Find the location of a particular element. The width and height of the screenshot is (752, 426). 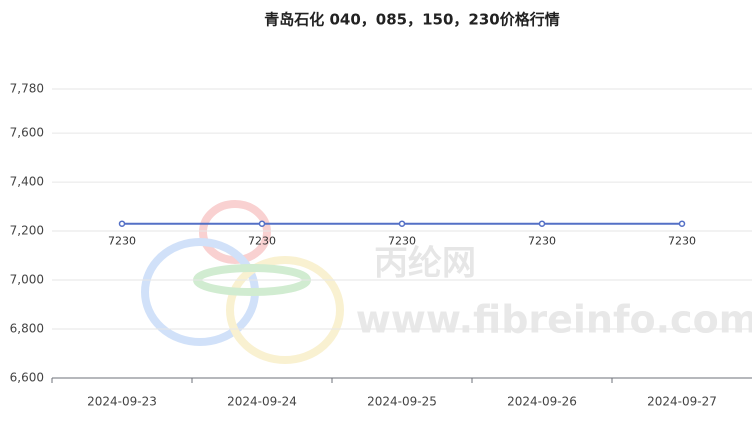

y-tick-label: 7,200 is located at coordinates (27, 231).